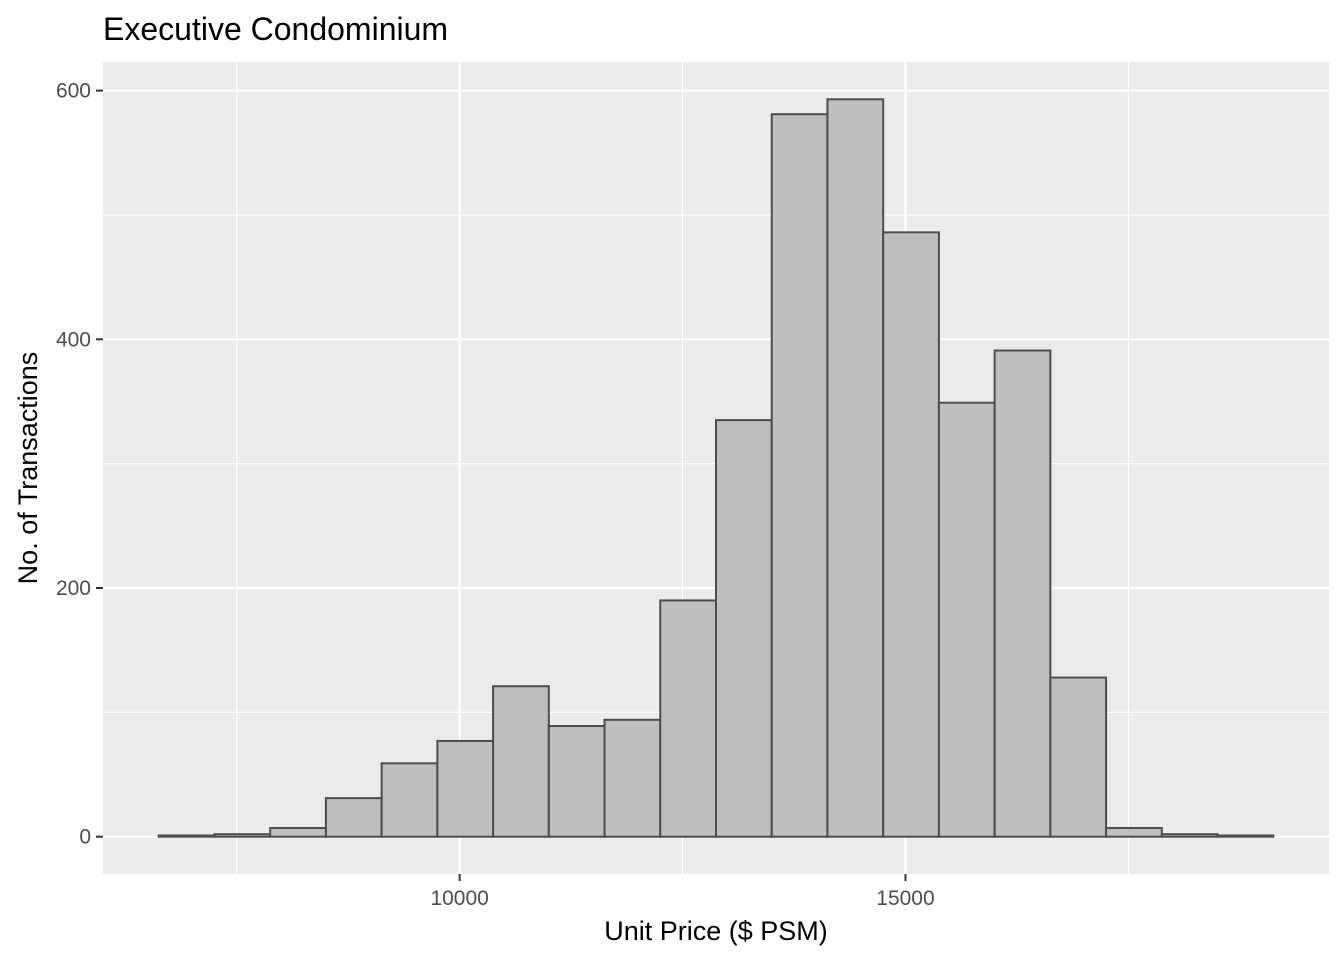  What do you see at coordinates (459, 898) in the screenshot?
I see `x-tick-label: 10000` at bounding box center [459, 898].